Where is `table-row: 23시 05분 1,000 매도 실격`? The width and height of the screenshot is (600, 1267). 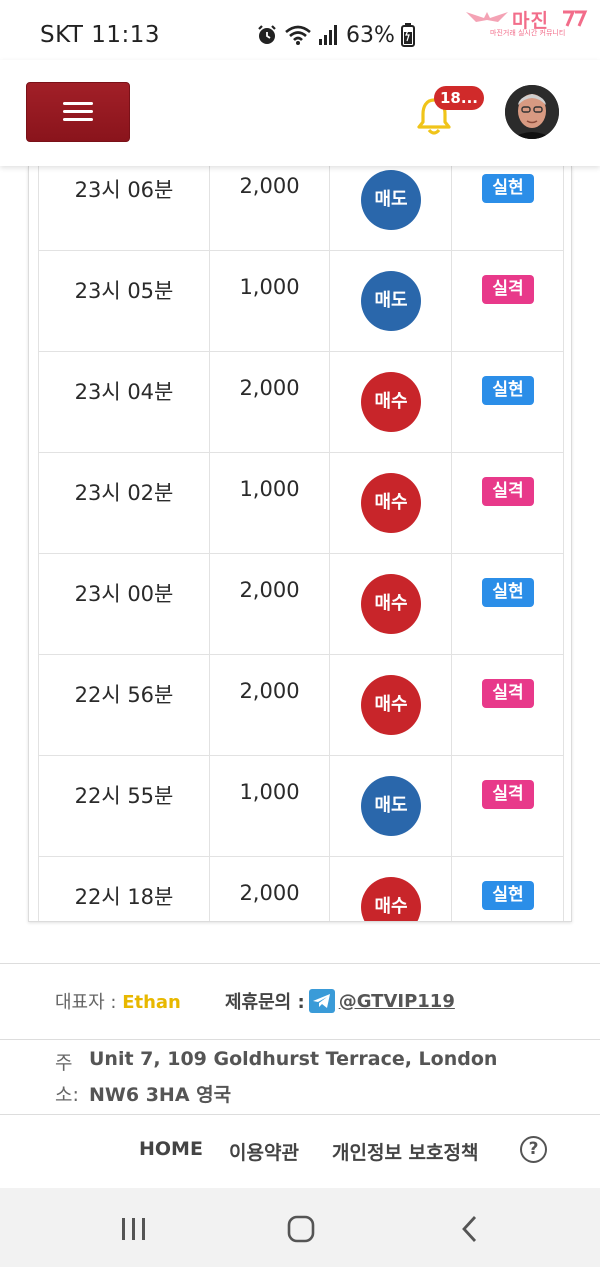
table-row: 23시 05분 1,000 매도 실격 is located at coordinates (301, 301).